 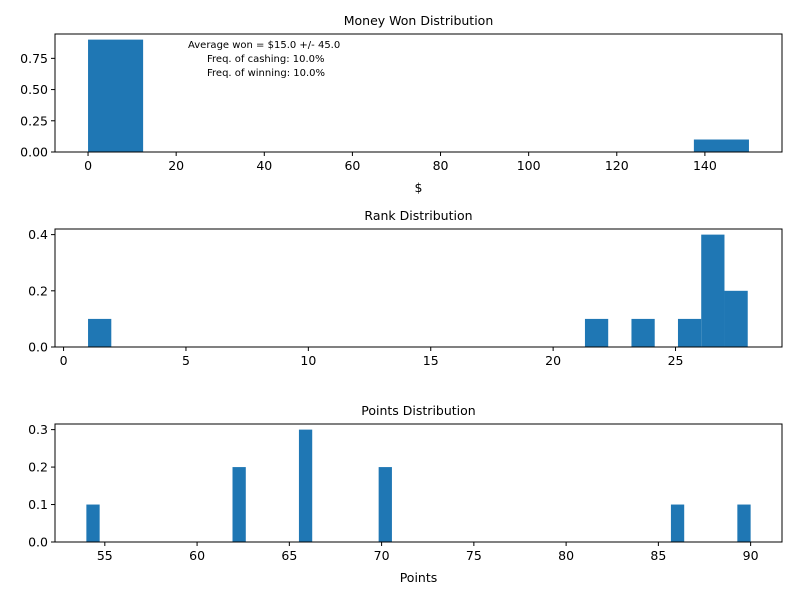 I want to click on points-xtick-label: 85, so click(x=658, y=555).